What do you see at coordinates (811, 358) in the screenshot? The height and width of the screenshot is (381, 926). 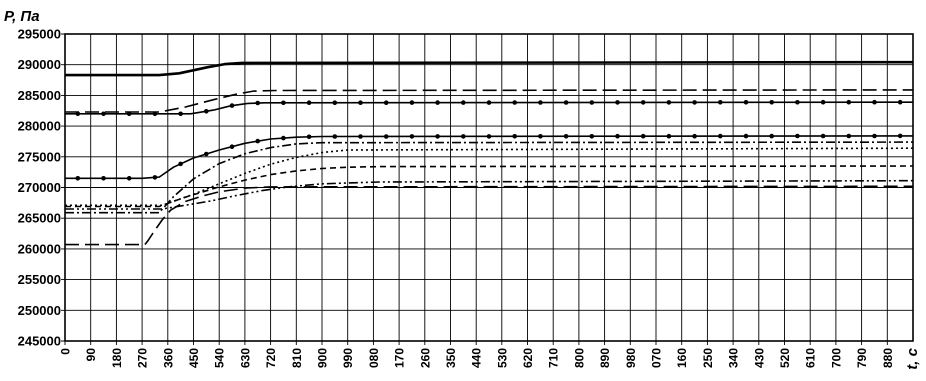 I see `x-tick-label: 610` at bounding box center [811, 358].